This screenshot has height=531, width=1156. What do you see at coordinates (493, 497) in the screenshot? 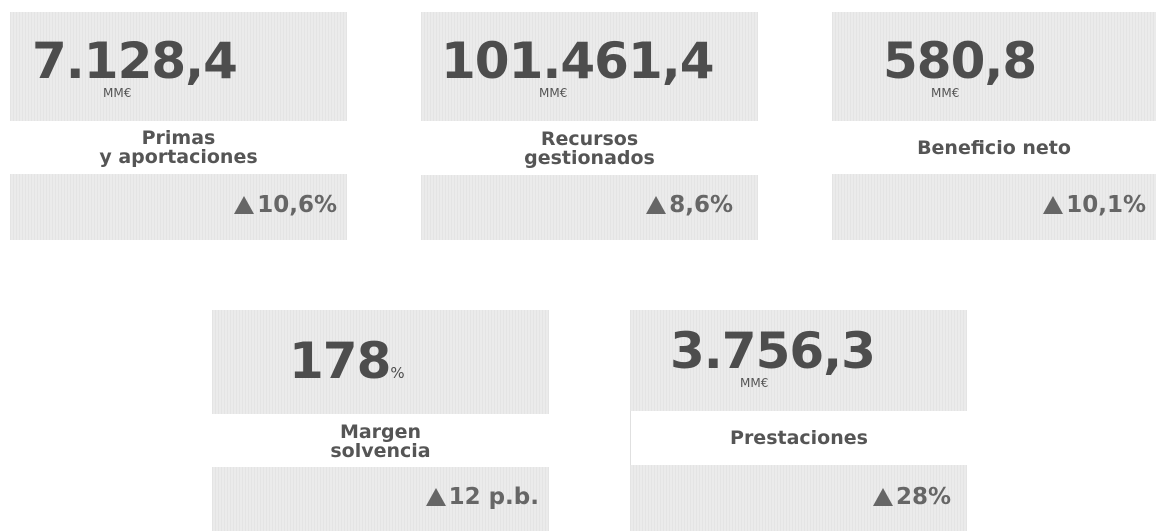
I see `change-text: 12 p.b.` at bounding box center [493, 497].